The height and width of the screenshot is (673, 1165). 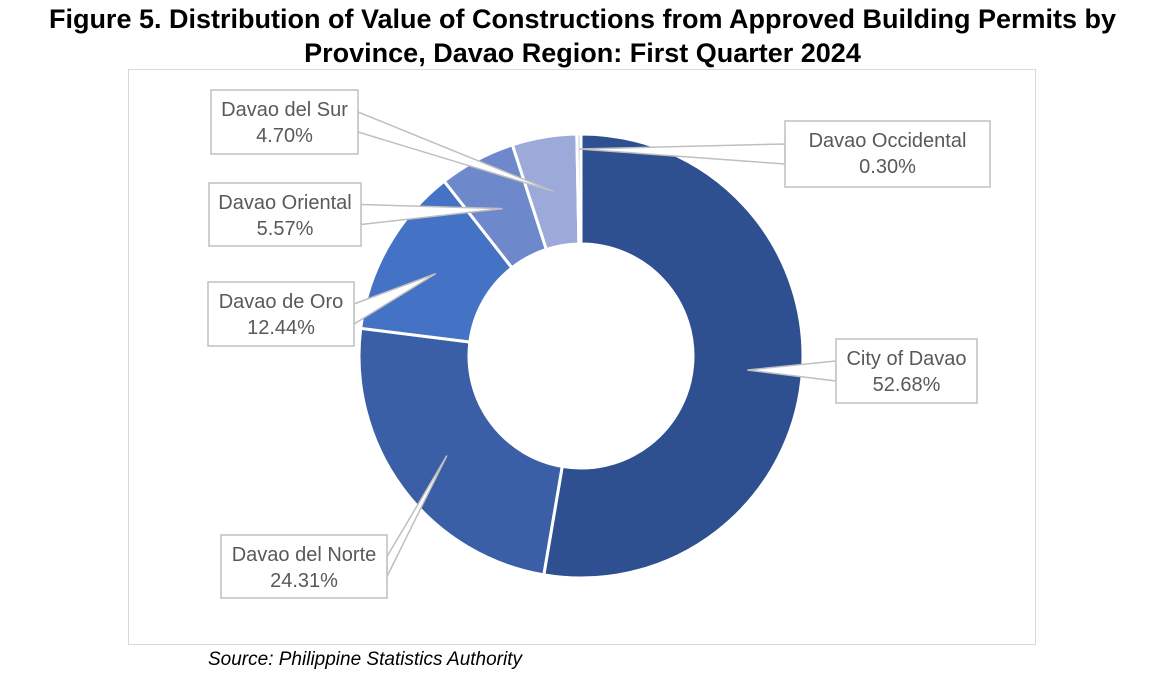 What do you see at coordinates (888, 141) in the screenshot?
I see `data-label-name: Davao Occidental` at bounding box center [888, 141].